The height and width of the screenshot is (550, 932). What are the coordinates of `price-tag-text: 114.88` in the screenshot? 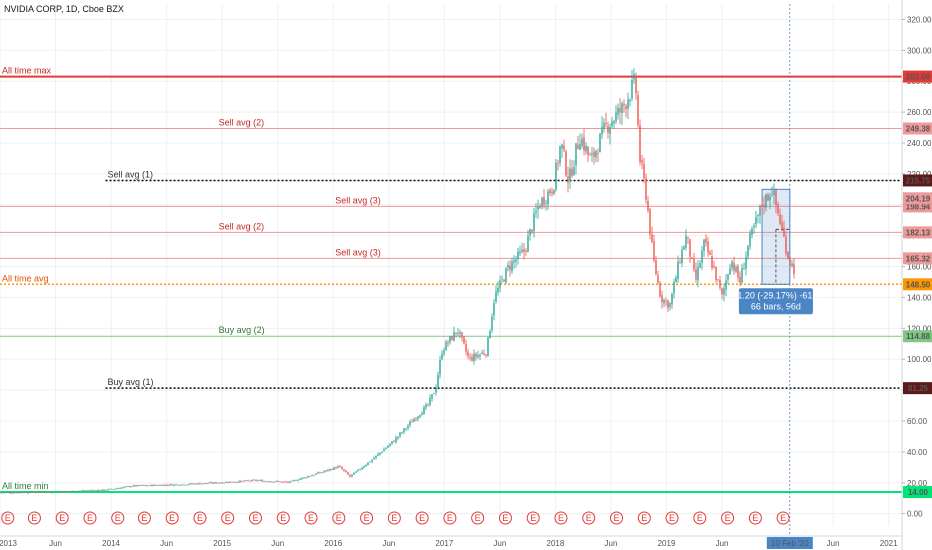 It's located at (918, 336).